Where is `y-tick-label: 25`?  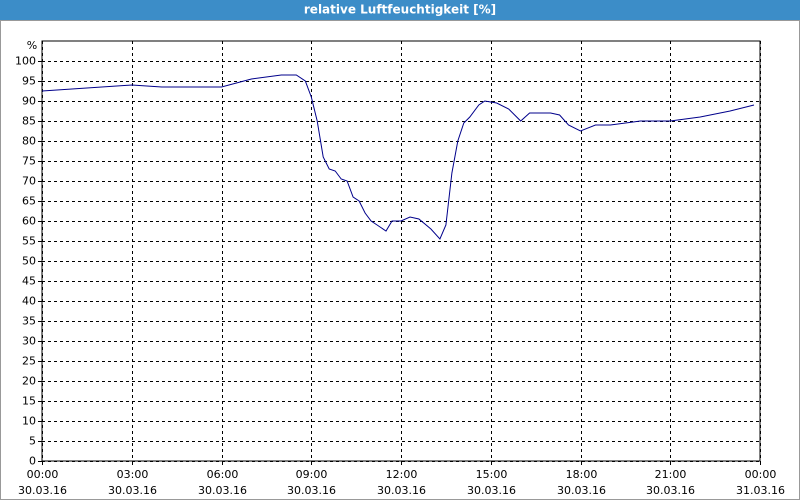 y-tick-label: 25 is located at coordinates (29, 361).